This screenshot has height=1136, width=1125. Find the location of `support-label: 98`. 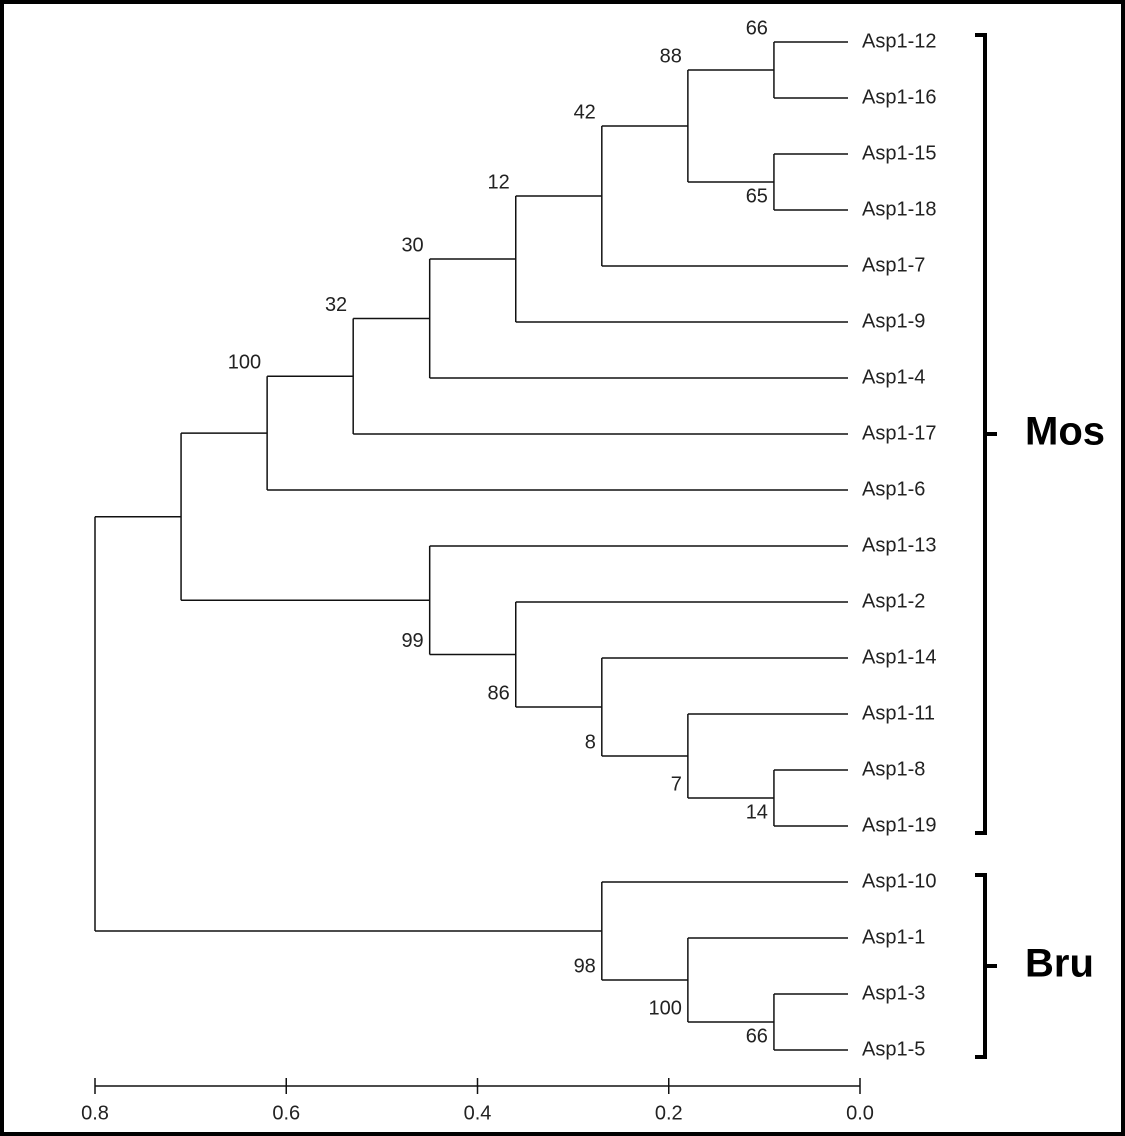

support-label: 98 is located at coordinates (585, 966).